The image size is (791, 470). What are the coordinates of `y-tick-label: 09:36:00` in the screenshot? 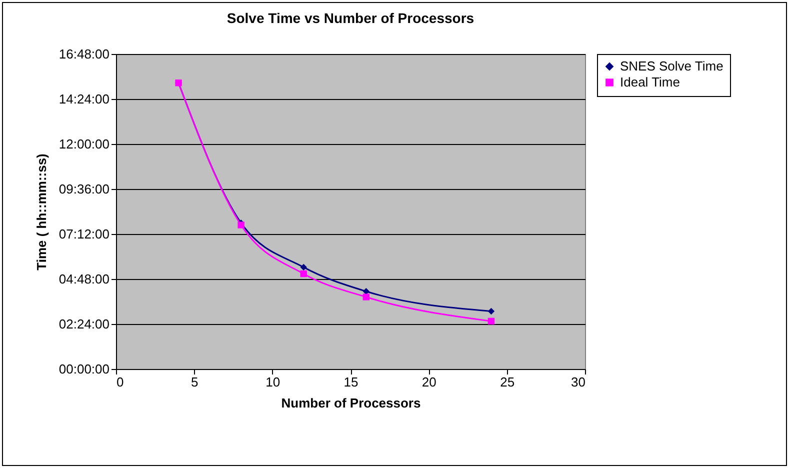 It's located at (84, 189).